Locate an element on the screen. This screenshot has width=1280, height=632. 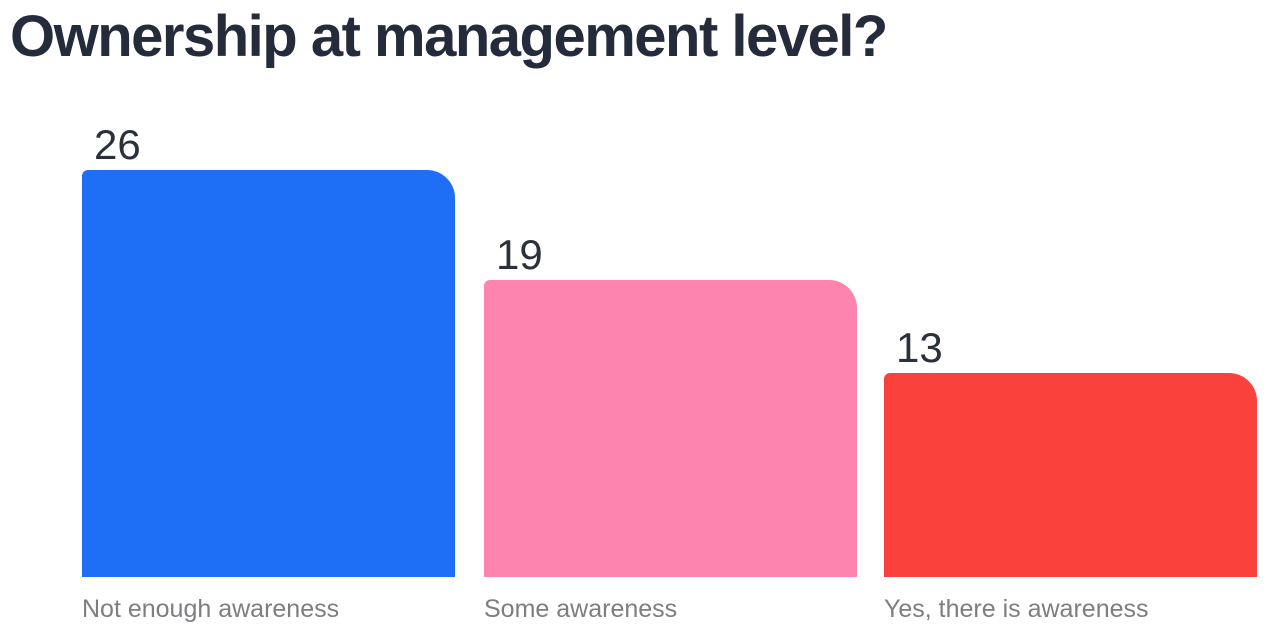
bar-rect-yes-there-is-awareness is located at coordinates (1070, 475).